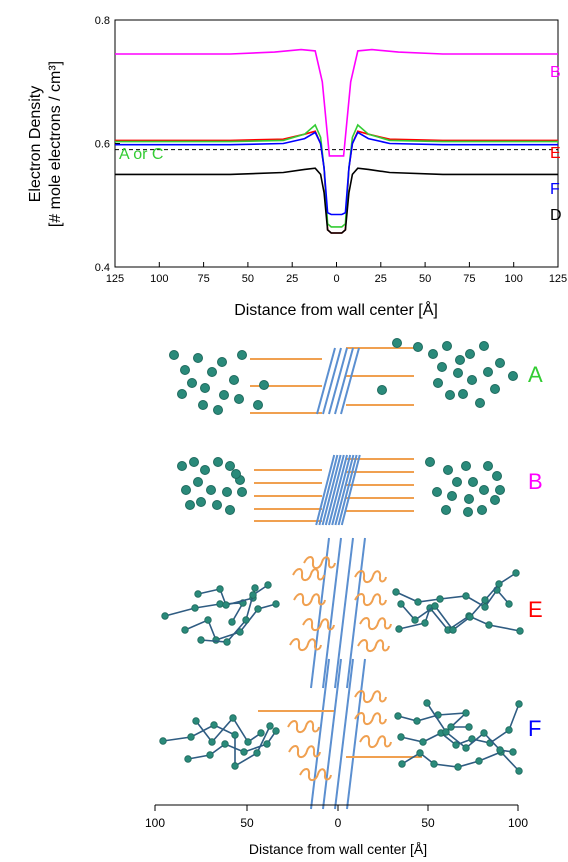  Describe the element at coordinates (336, 309) in the screenshot. I see `x-axis-label: Distance from wall center [Å]` at that location.